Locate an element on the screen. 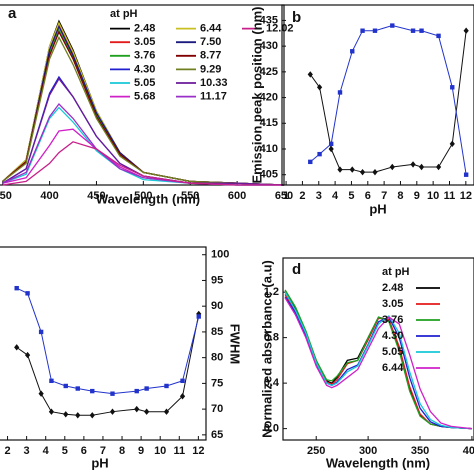  y-axis-label: Emission peak position (nm) is located at coordinates (256, 95).